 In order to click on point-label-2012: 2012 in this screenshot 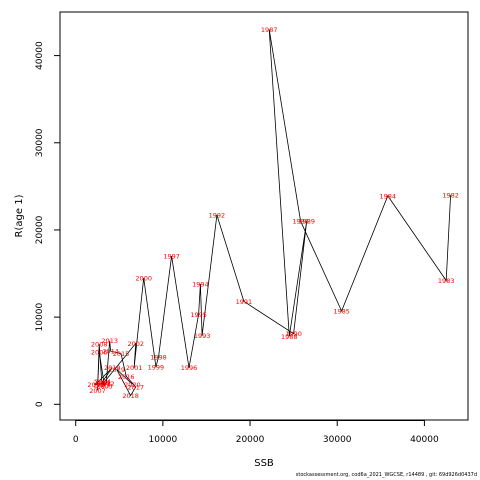, I will do `click(106, 384)`.